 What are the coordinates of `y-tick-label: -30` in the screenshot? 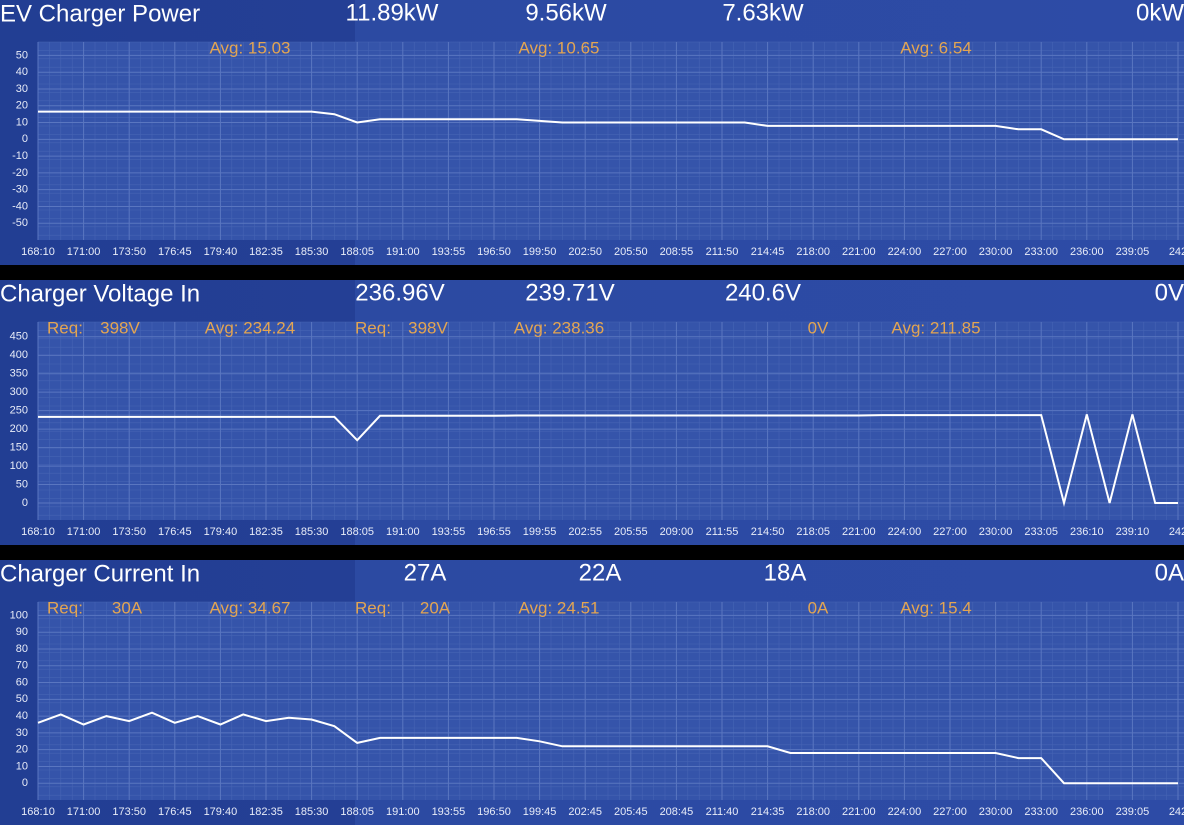 It's located at (20, 190).